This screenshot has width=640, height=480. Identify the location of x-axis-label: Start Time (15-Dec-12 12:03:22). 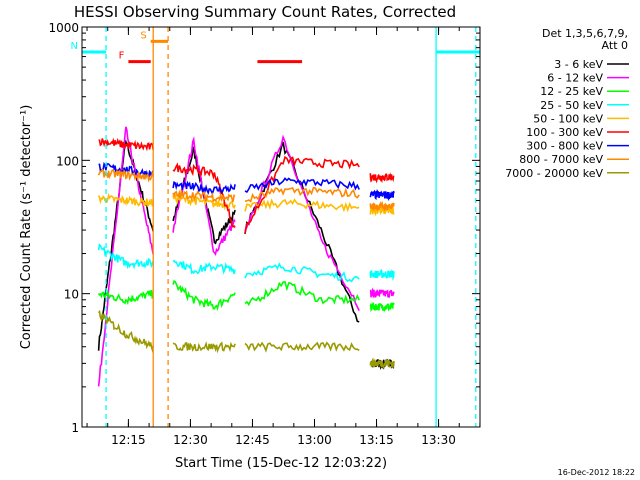
(281, 463).